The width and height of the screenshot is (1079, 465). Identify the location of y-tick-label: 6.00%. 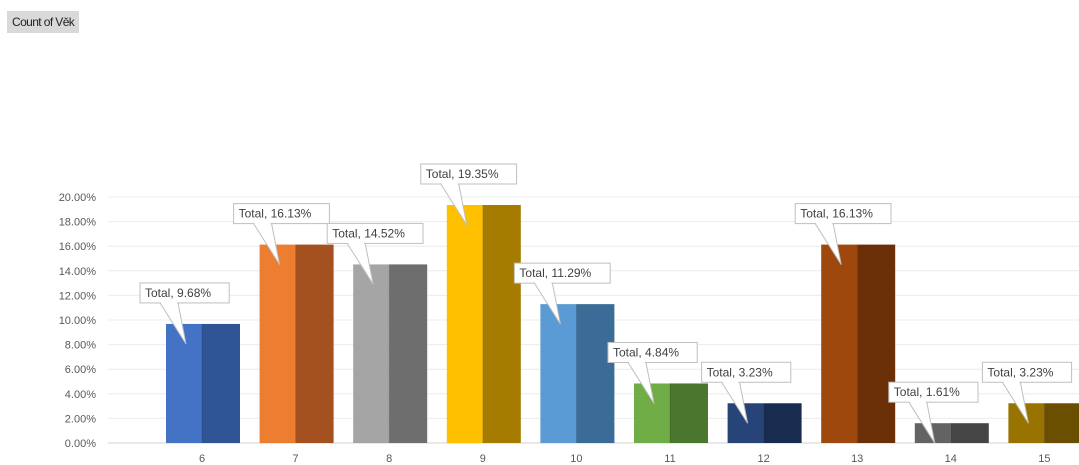
(80, 370).